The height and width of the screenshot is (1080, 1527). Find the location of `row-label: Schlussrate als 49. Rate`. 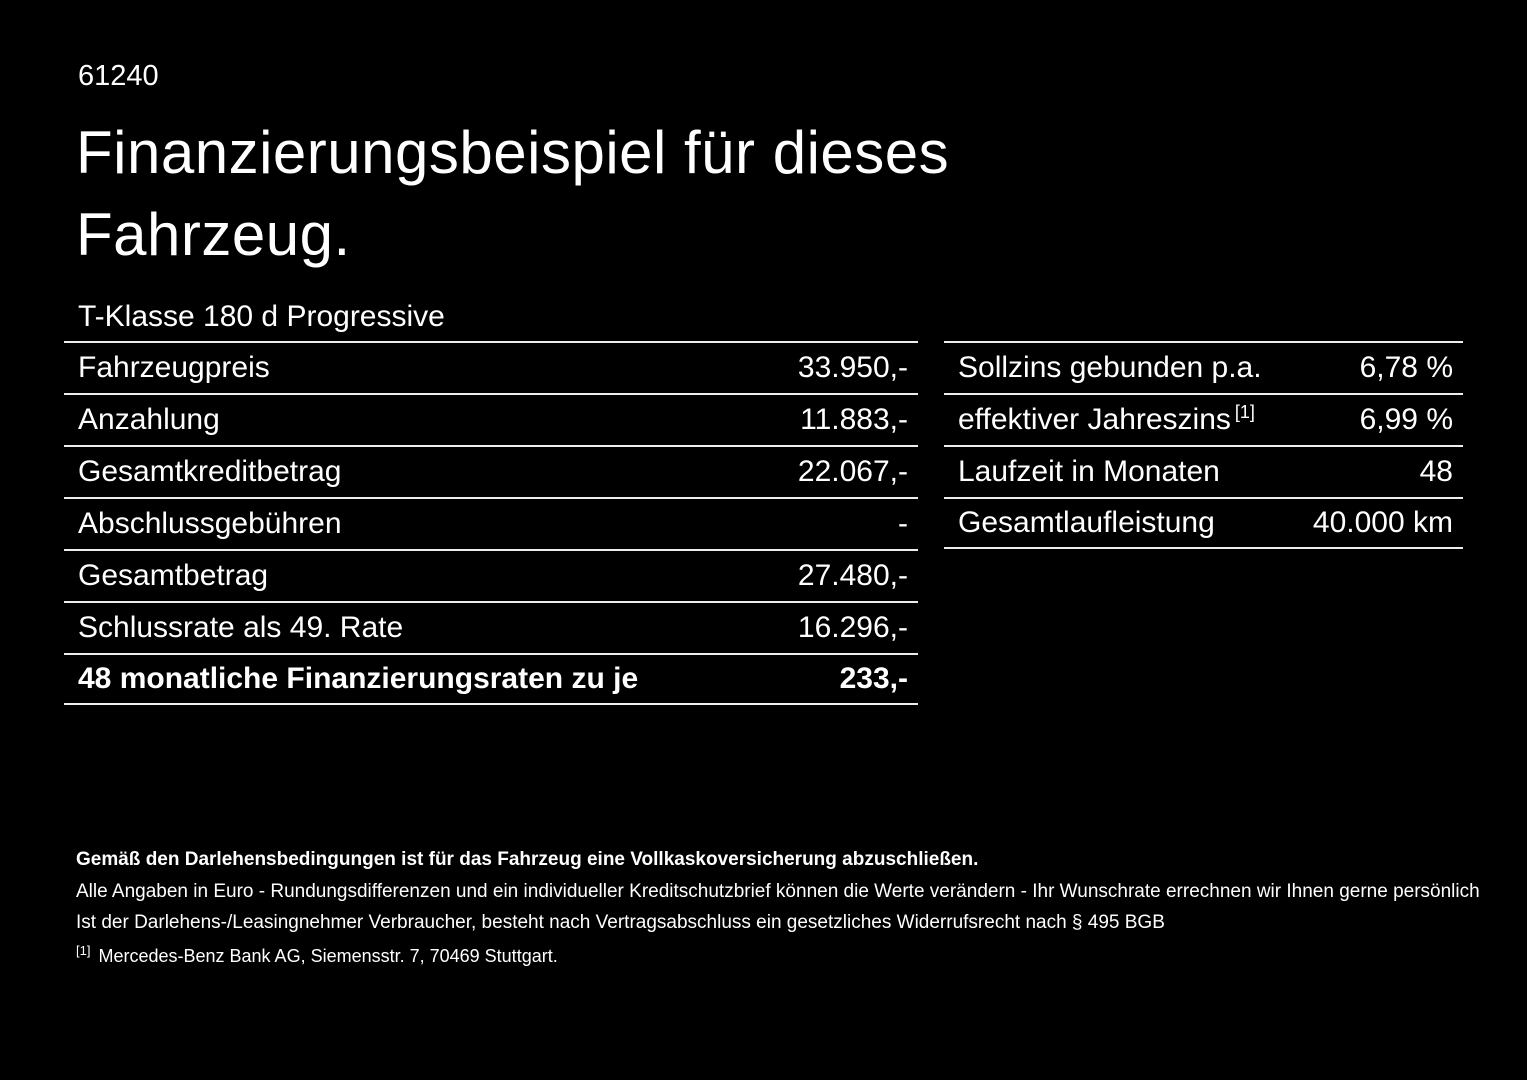

row-label: Schlussrate als 49. Rate is located at coordinates (241, 627).